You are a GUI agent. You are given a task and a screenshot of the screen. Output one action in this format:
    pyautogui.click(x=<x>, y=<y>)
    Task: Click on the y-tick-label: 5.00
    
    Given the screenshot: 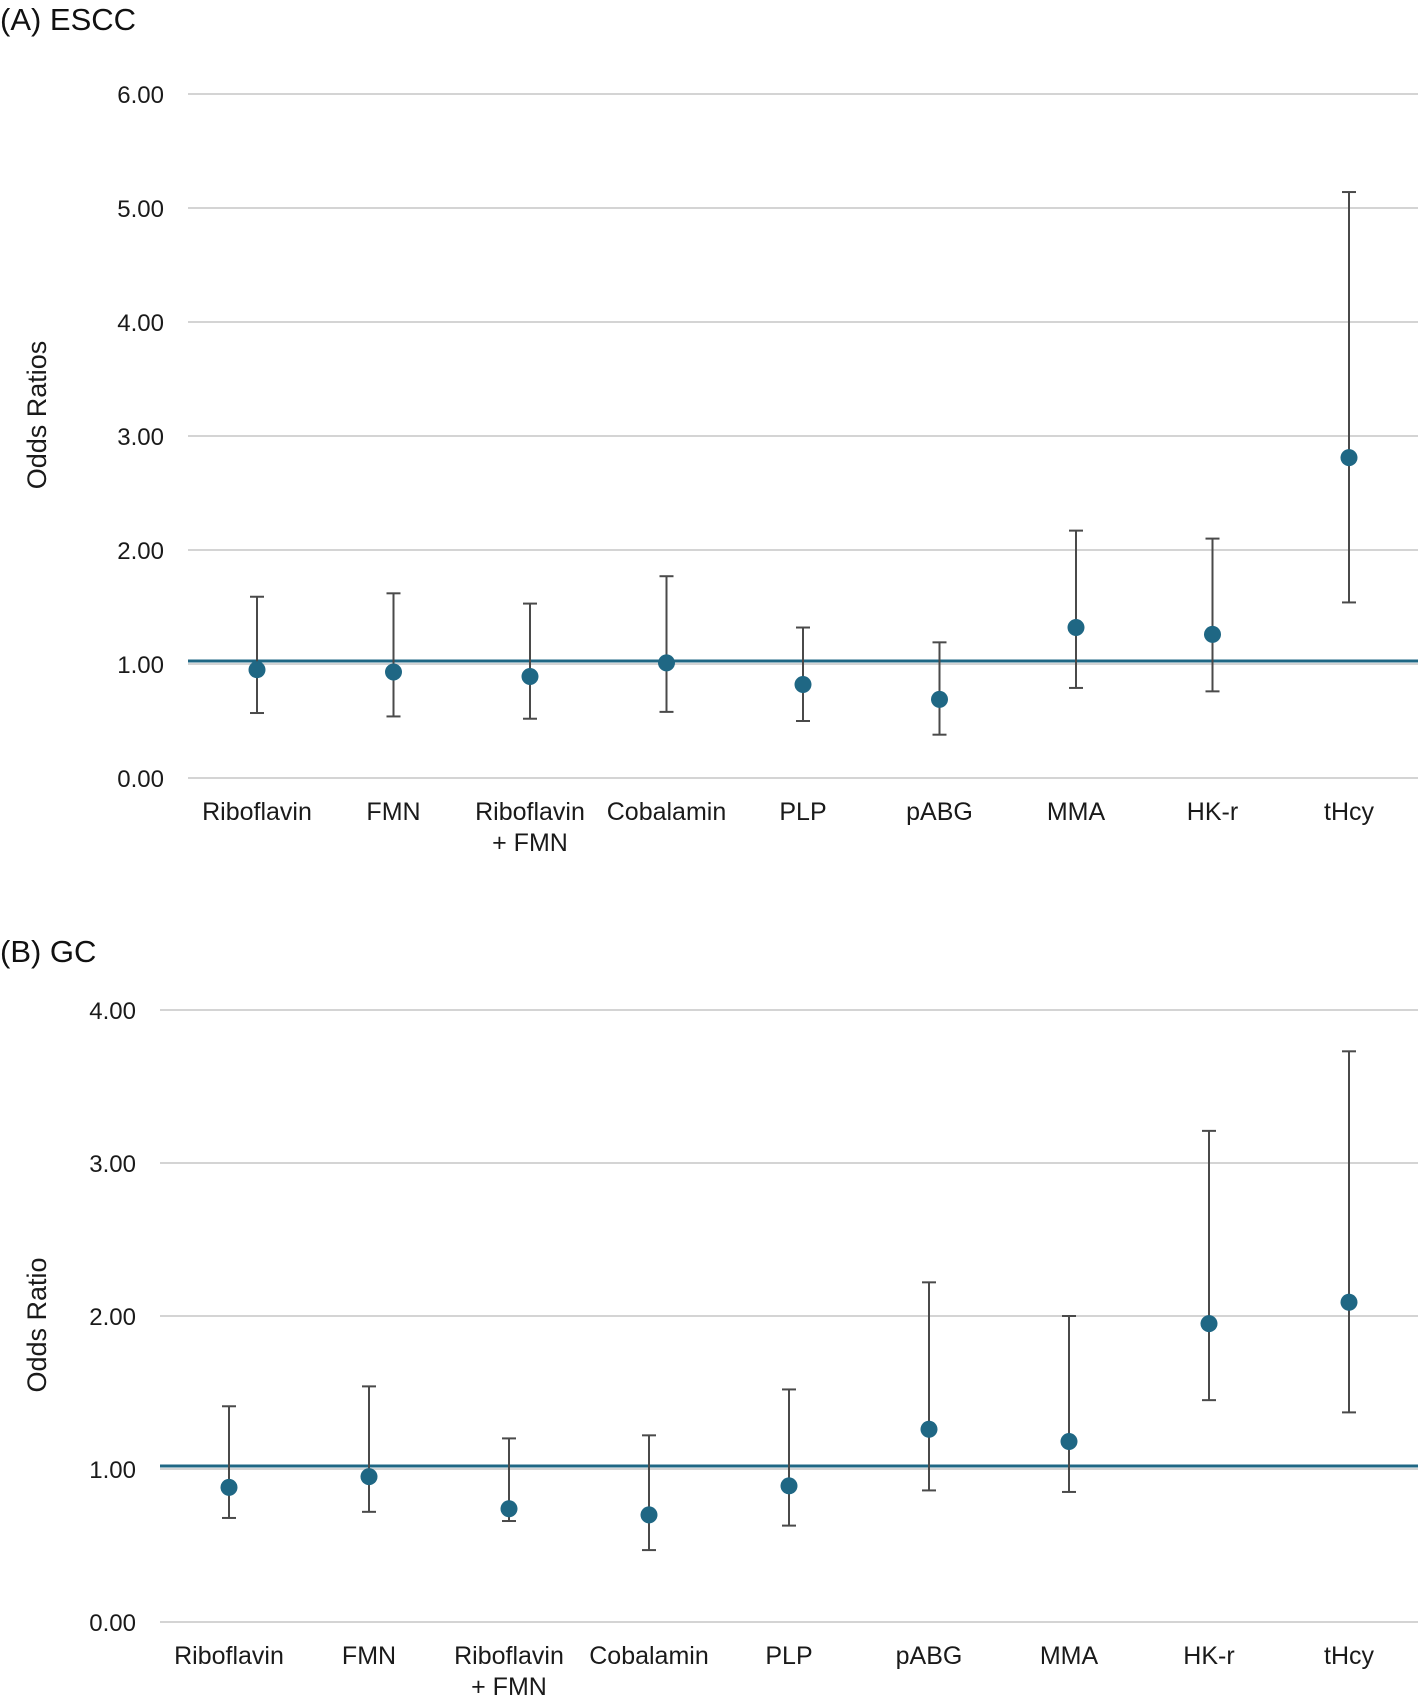 What is the action you would take?
    pyautogui.click(x=140, y=209)
    